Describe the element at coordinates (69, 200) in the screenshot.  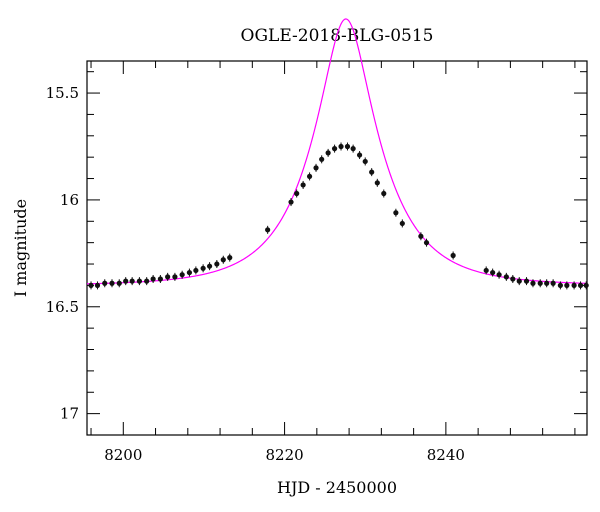
I see `y-tick-label: 16` at that location.